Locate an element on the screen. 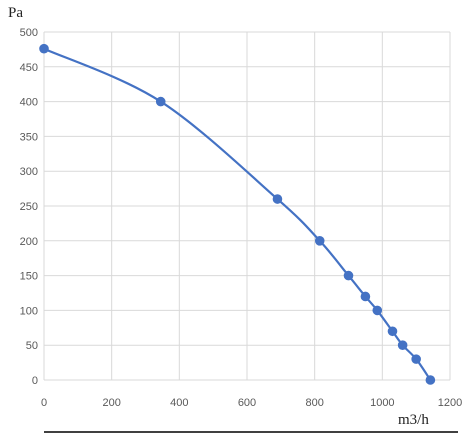  x-tick-label: 1000 is located at coordinates (382, 403).